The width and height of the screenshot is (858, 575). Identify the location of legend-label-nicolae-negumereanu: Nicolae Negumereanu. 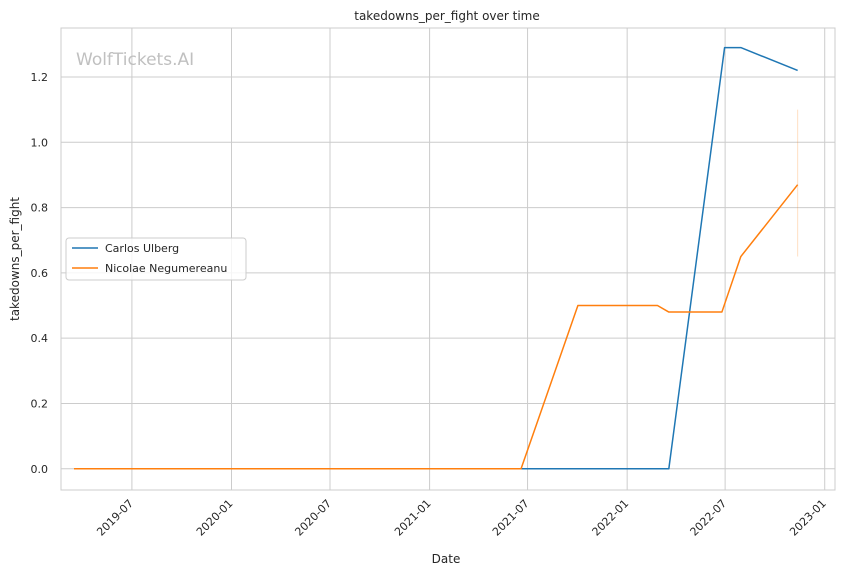
(166, 268).